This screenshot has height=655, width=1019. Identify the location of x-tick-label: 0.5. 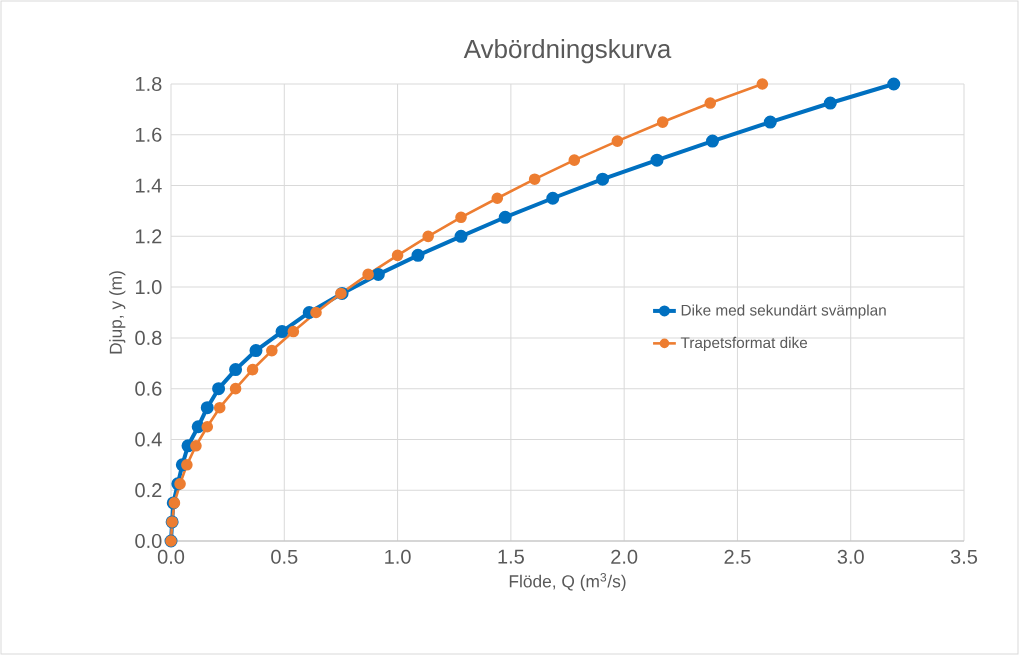
(284, 556).